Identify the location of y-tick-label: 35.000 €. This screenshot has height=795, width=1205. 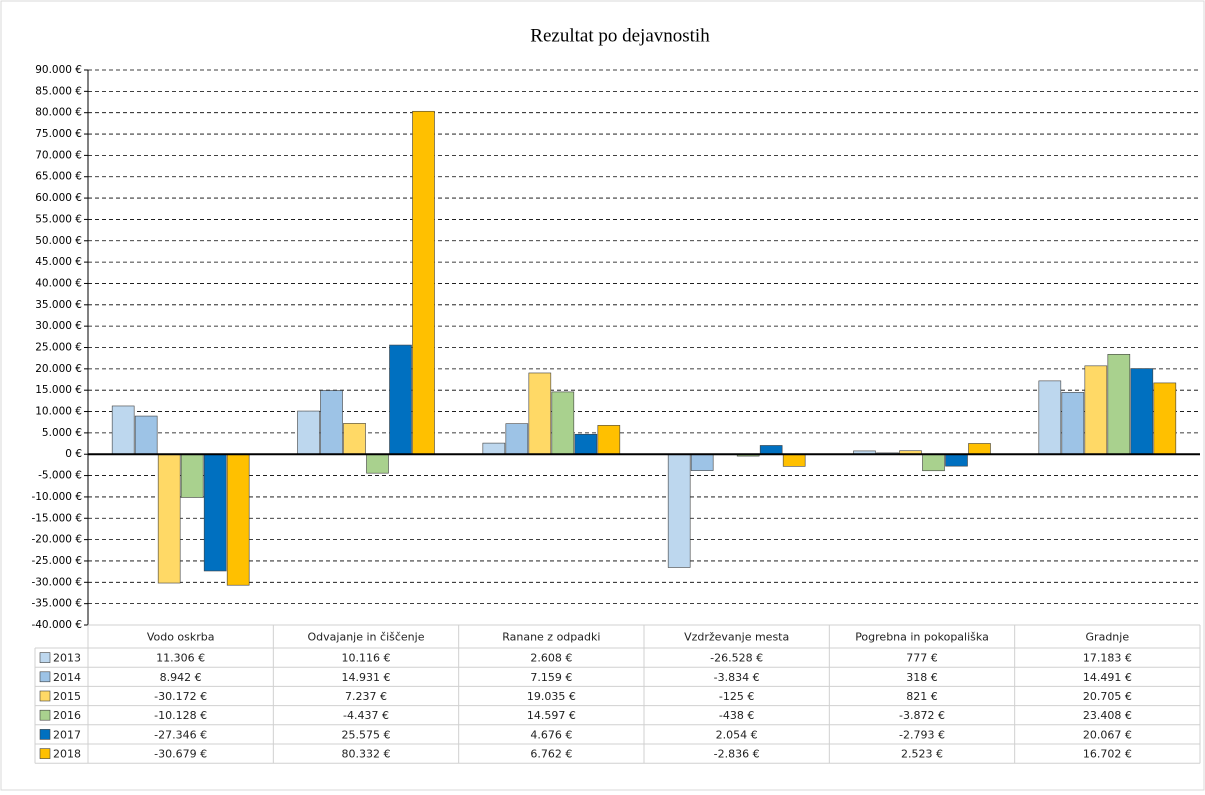
(58, 305).